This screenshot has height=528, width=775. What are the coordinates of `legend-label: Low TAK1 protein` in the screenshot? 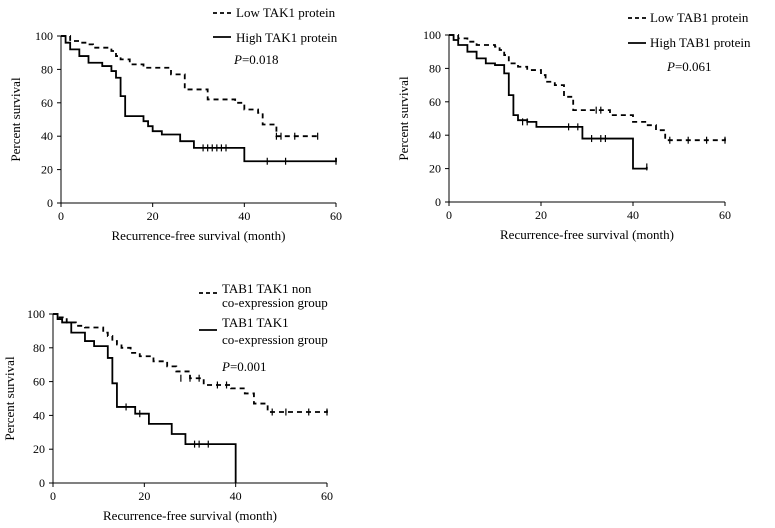 It's located at (286, 12).